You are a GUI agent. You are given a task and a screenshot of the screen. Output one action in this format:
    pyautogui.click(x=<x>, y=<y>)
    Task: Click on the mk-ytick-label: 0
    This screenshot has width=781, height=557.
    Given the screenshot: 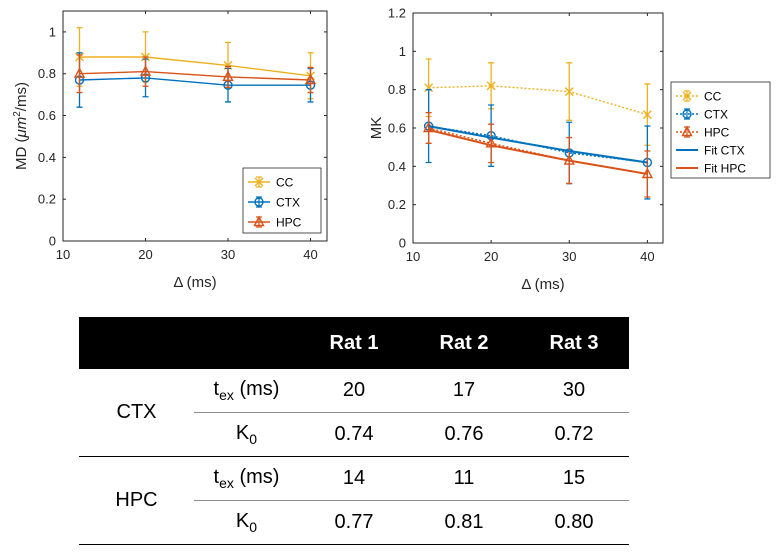 What is the action you would take?
    pyautogui.click(x=402, y=243)
    